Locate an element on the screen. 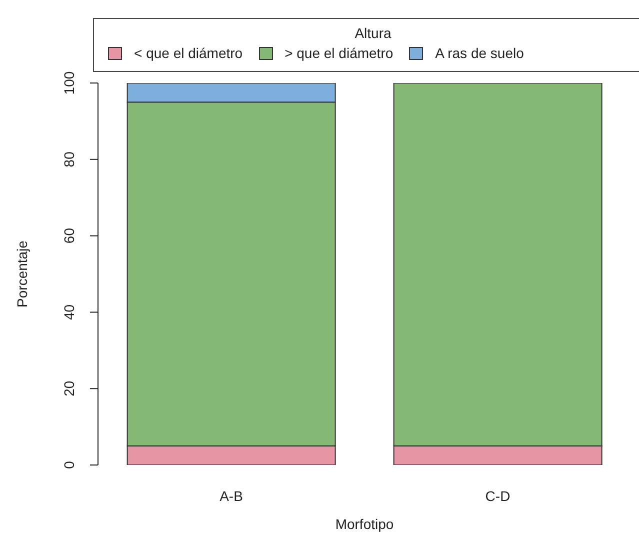 This screenshot has width=639, height=545. y-tick-label: 80 is located at coordinates (69, 159).